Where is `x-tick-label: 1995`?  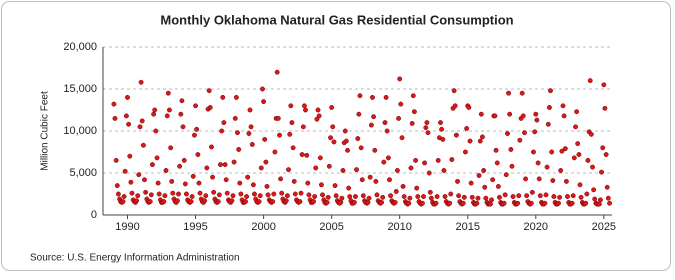 x-tick-label: 1995 is located at coordinates (195, 227).